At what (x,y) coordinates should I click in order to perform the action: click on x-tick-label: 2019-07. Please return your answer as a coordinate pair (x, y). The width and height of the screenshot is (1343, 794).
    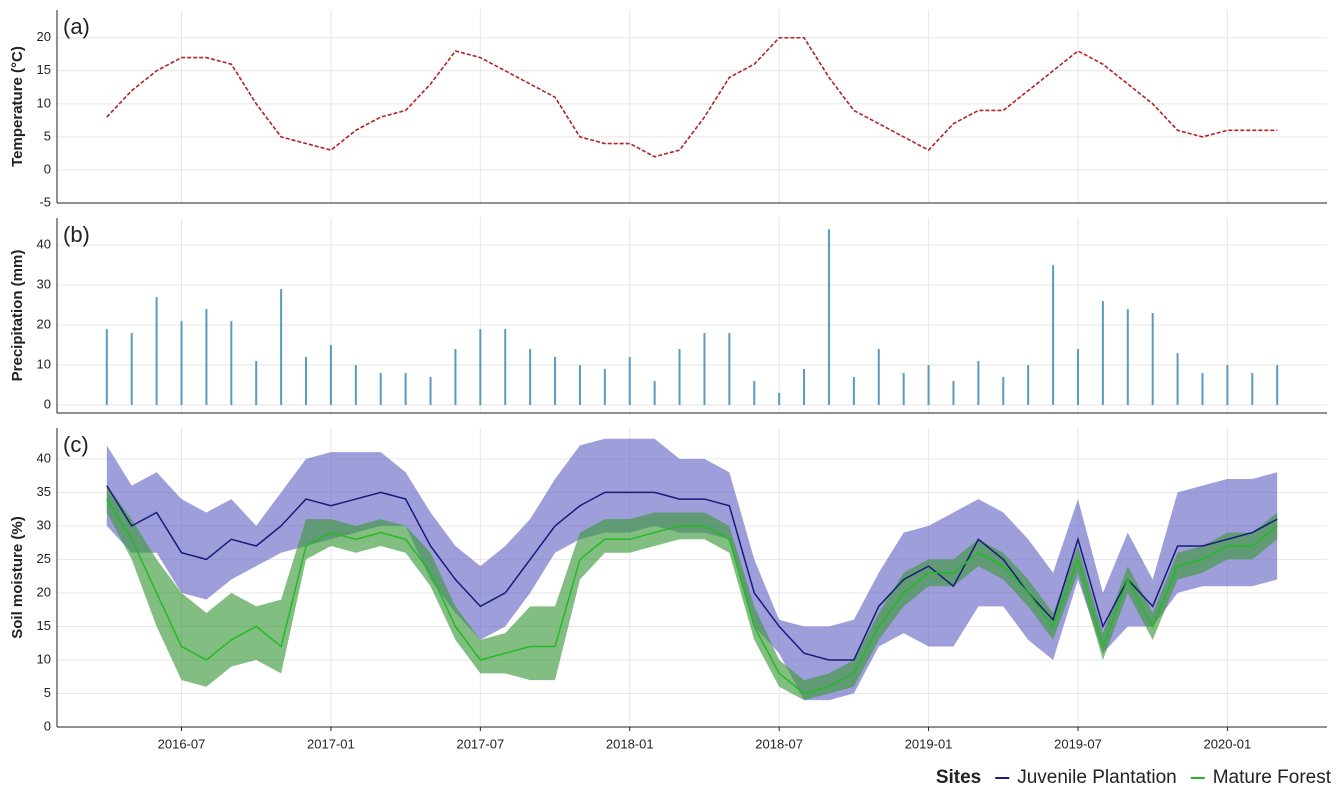
    Looking at the image, I should click on (1078, 743).